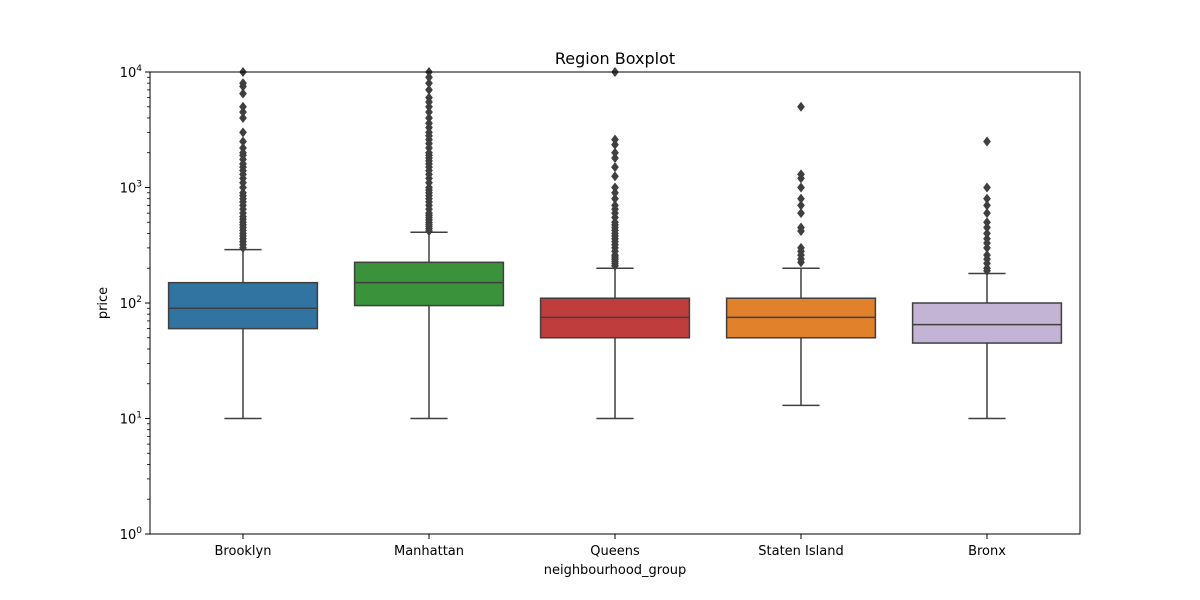 The height and width of the screenshot is (600, 1200). I want to click on x-axis-title: neighbourhood_group, so click(615, 570).